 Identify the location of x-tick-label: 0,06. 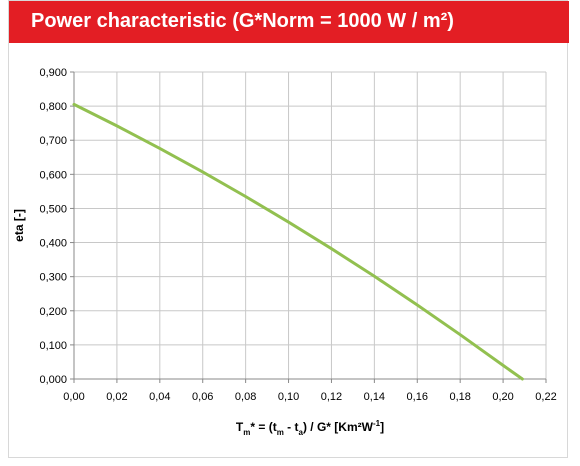
(202, 397).